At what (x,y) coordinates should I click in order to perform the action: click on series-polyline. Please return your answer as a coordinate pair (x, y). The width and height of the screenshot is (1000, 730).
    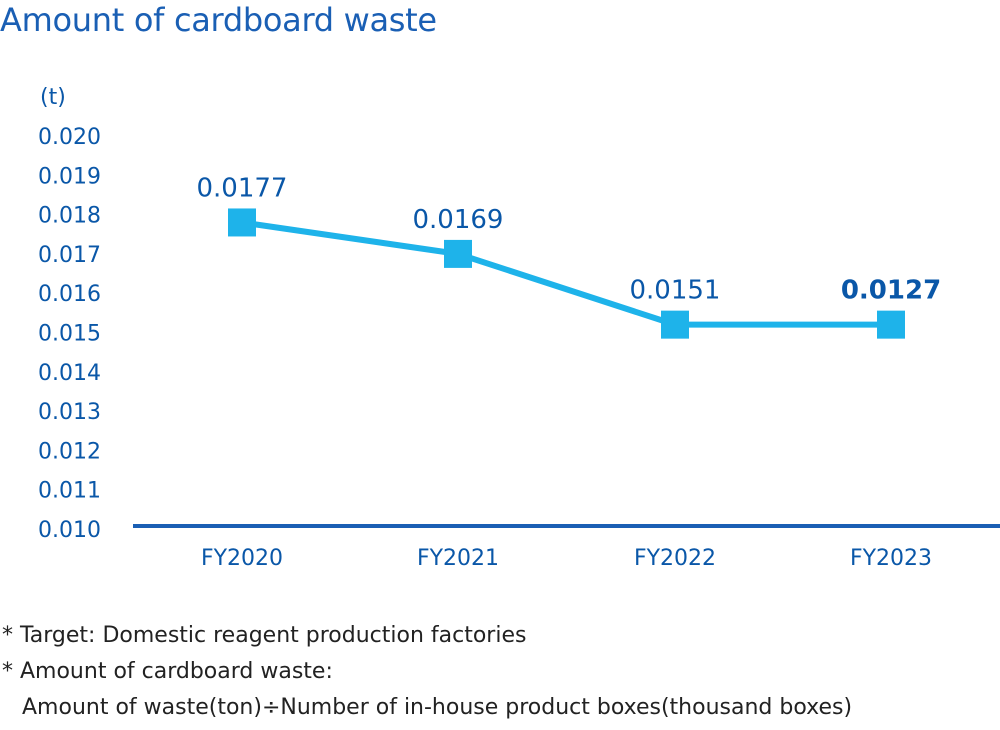
    Looking at the image, I should click on (566, 273).